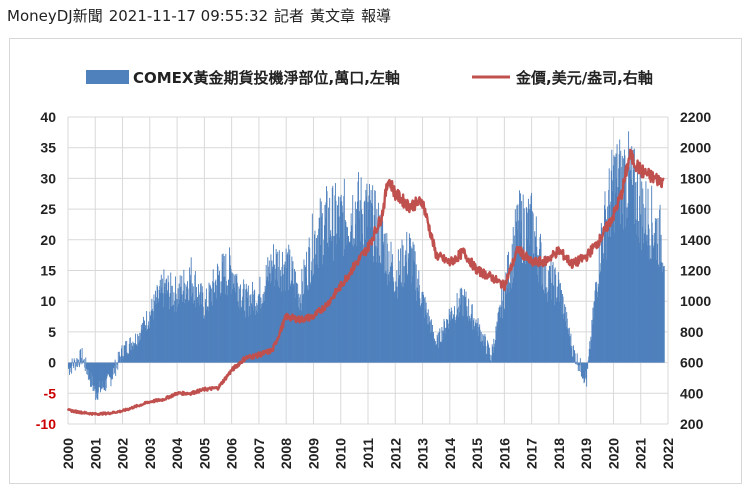  Describe the element at coordinates (504, 453) in the screenshot. I see `x-tick-label: 2016` at that location.